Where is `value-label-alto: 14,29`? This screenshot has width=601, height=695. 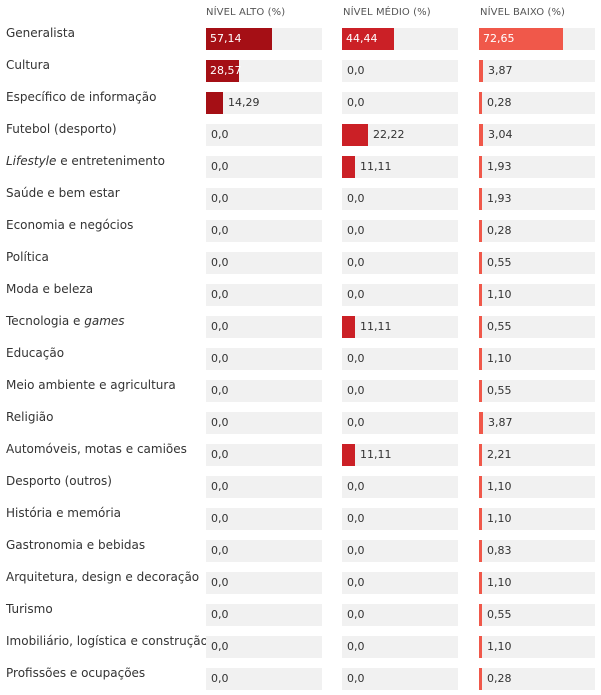
value-label-alto: 14,29 is located at coordinates (244, 102).